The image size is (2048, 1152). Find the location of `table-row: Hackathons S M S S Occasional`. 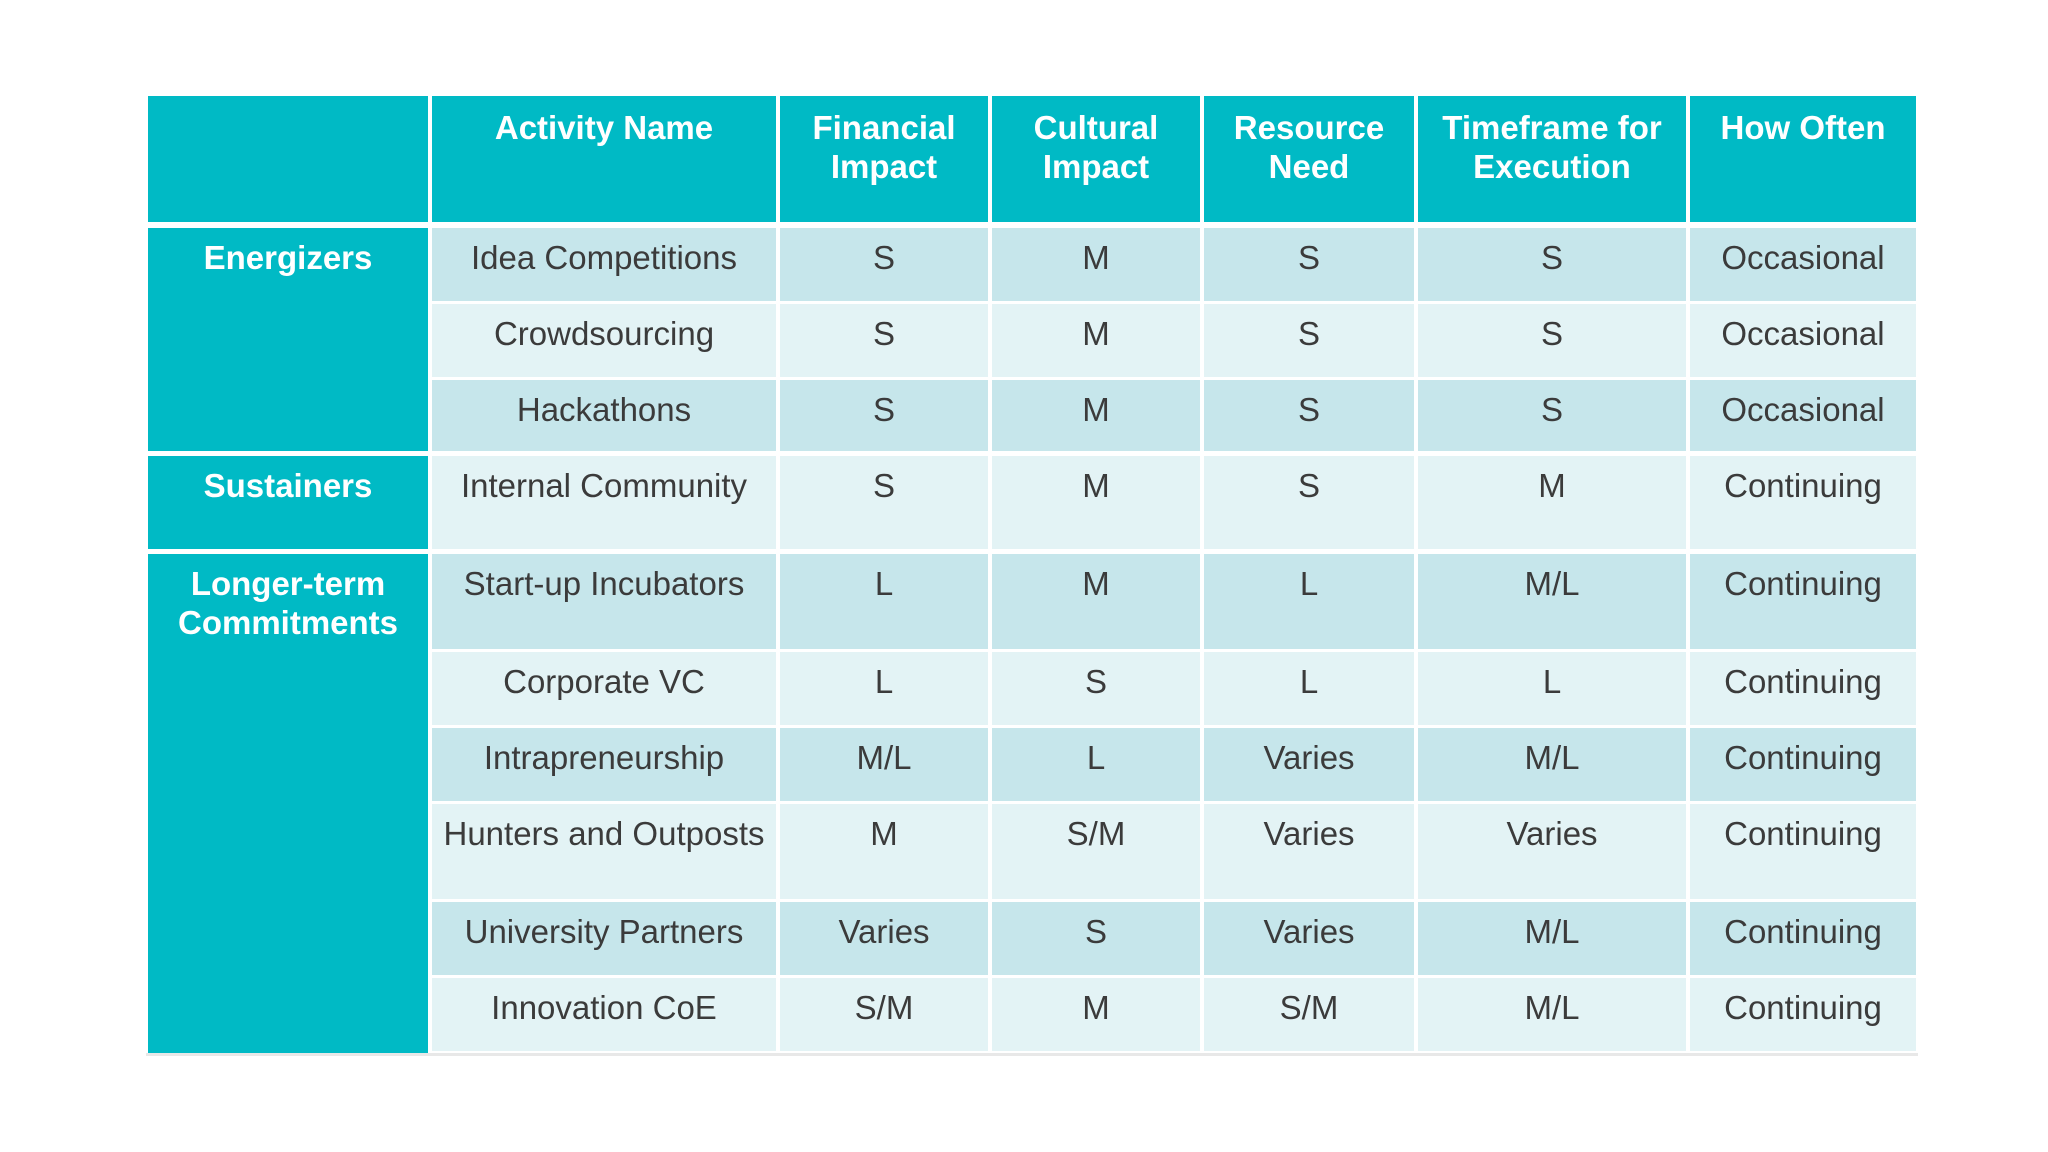

table-row: Hackathons S M S S Occasional is located at coordinates (1032, 418).